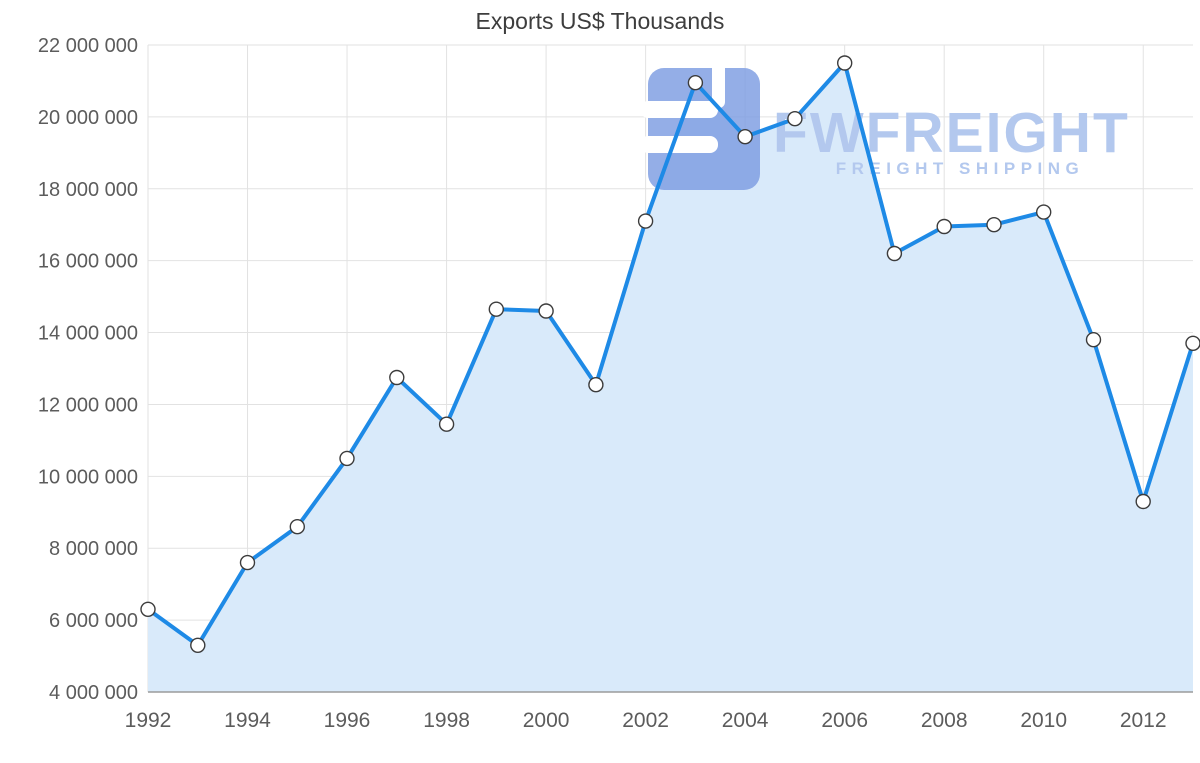 This screenshot has width=1200, height=763. What do you see at coordinates (93, 693) in the screenshot?
I see `y-axis-tick-label: 4 000 000` at bounding box center [93, 693].